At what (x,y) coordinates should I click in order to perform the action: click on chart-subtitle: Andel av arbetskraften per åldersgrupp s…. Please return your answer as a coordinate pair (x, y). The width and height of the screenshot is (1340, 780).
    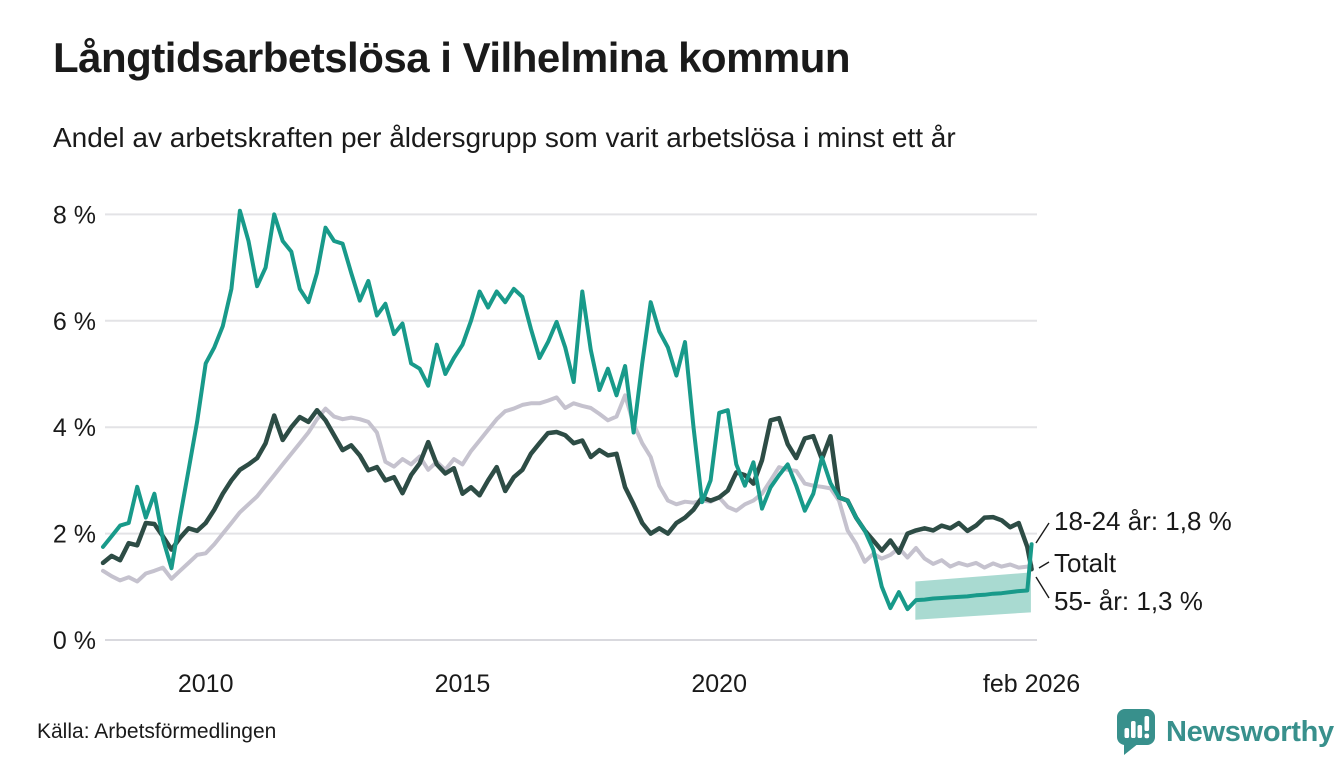
    Looking at the image, I should click on (504, 137).